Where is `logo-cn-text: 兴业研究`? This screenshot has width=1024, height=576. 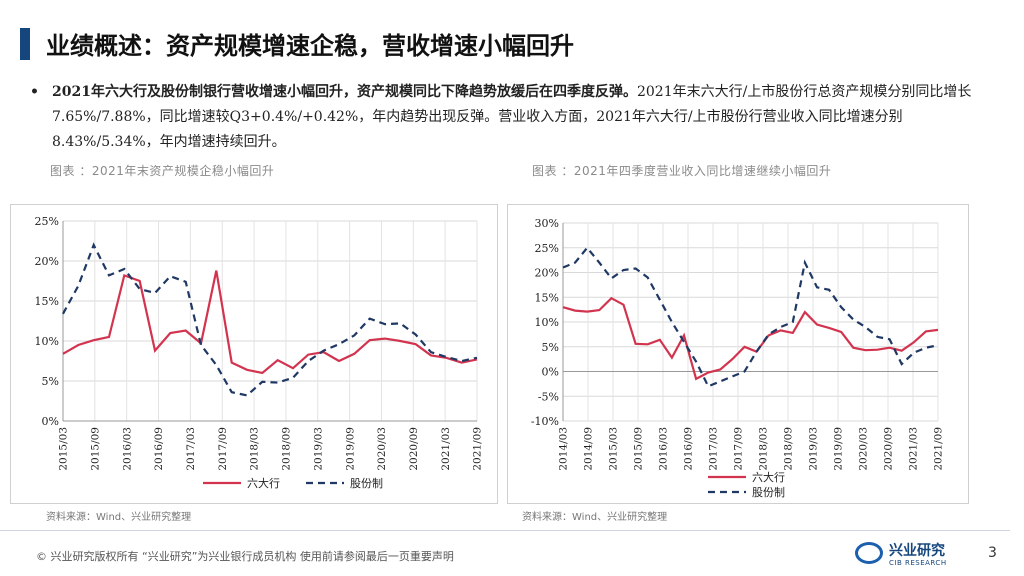
logo-cn-text: 兴业研究 is located at coordinates (917, 551).